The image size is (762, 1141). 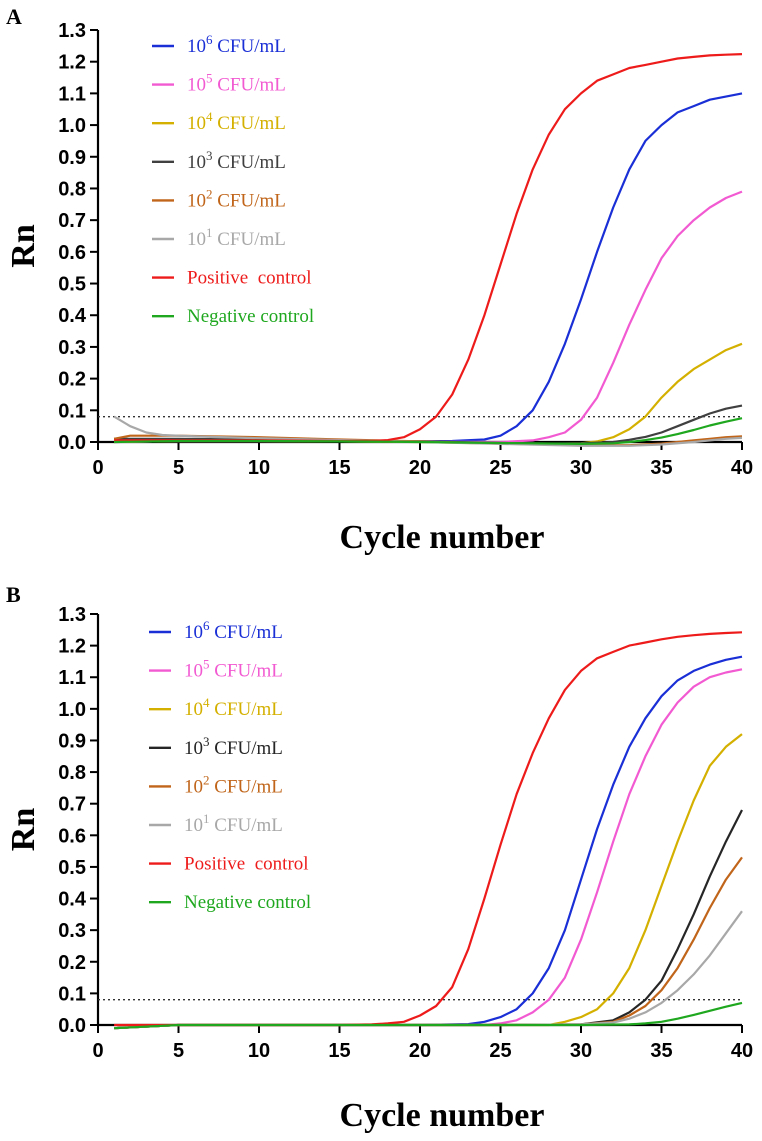 What do you see at coordinates (14, 16) in the screenshot?
I see `panel-label: A` at bounding box center [14, 16].